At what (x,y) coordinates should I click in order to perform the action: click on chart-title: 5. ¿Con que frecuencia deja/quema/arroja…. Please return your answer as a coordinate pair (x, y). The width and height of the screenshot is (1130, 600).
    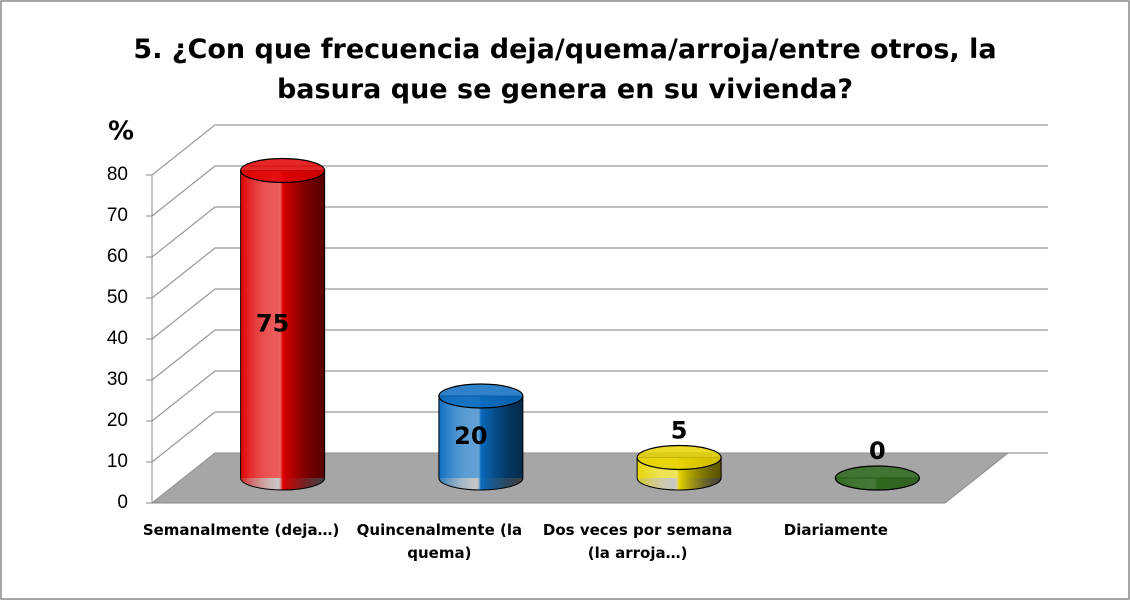
    Looking at the image, I should click on (565, 69).